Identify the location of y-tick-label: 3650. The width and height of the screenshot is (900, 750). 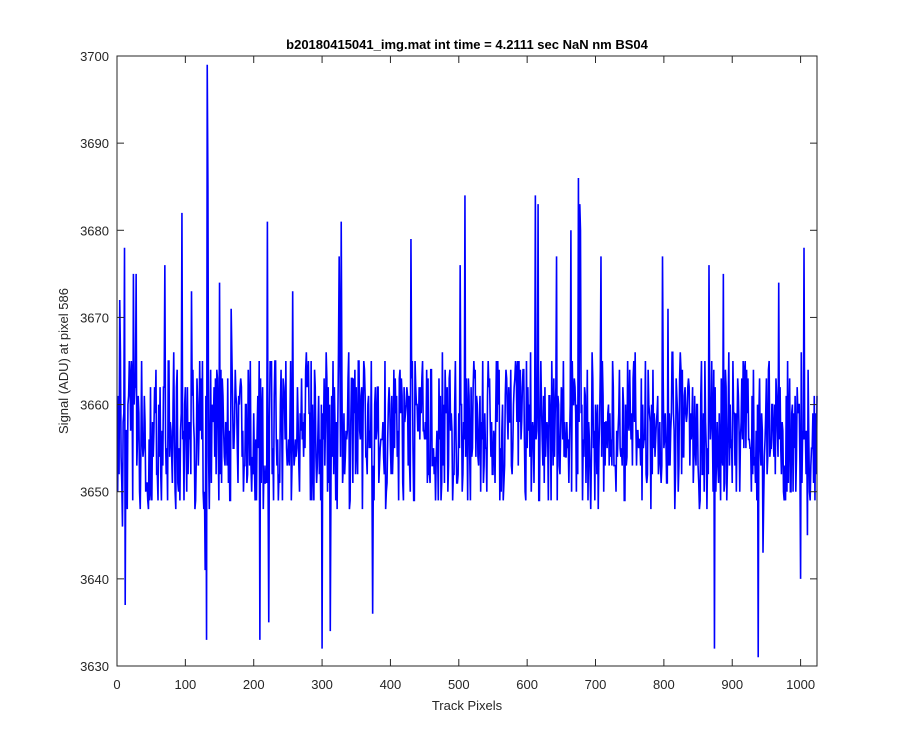
(94, 492).